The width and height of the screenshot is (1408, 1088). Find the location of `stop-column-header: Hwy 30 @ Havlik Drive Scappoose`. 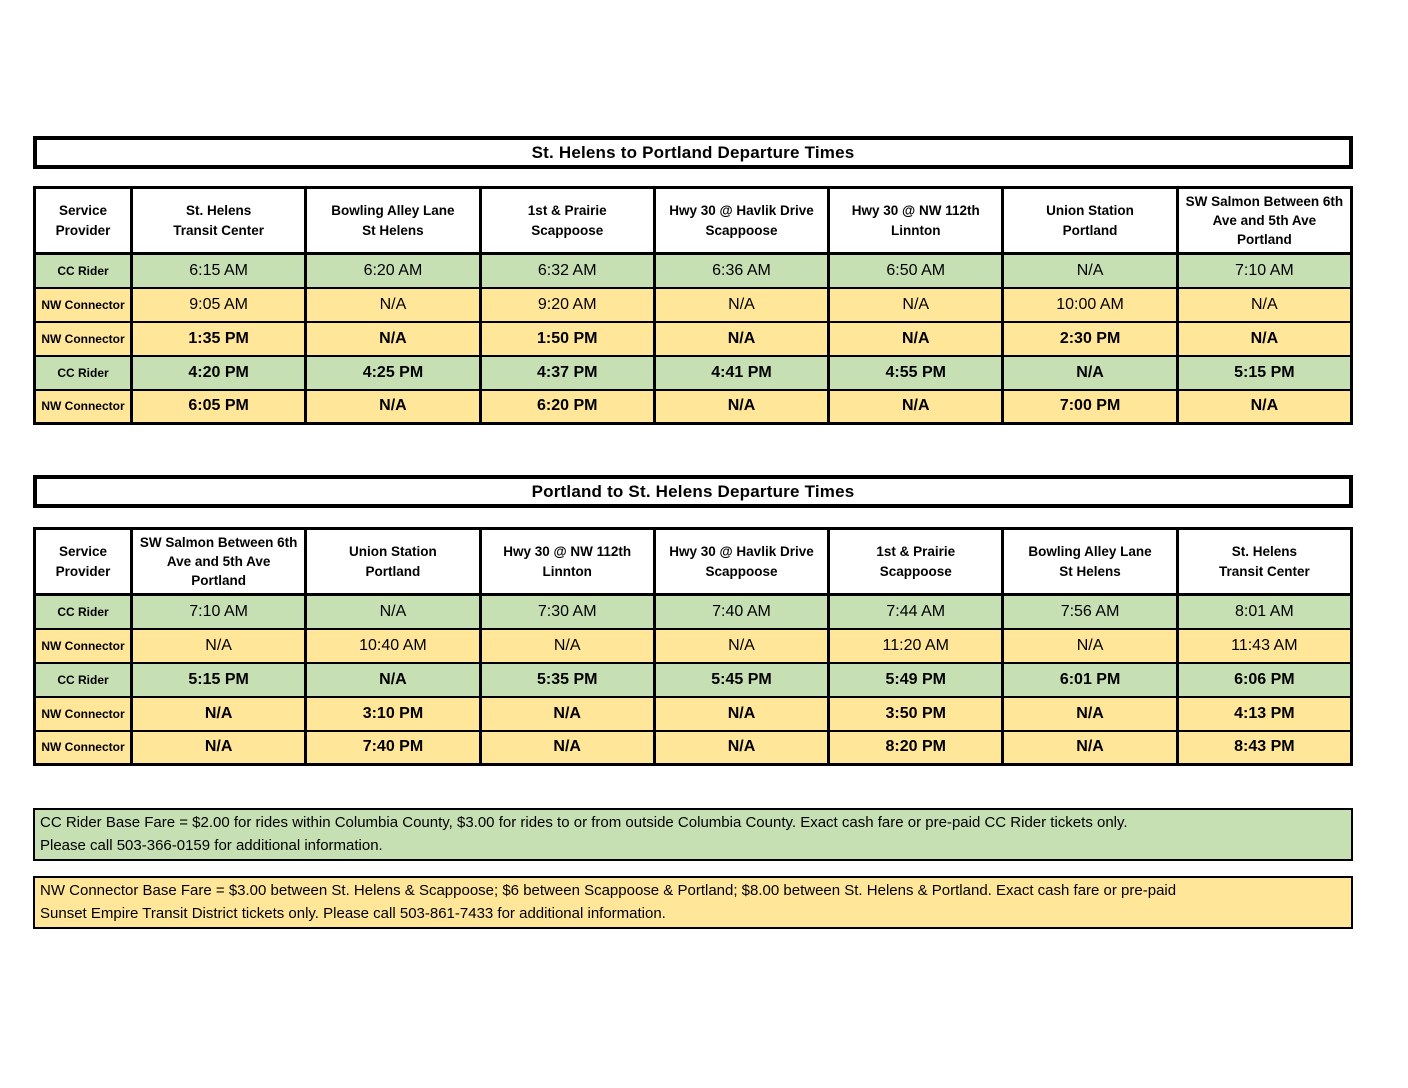

stop-column-header: Hwy 30 @ Havlik Drive Scappoose is located at coordinates (741, 561).